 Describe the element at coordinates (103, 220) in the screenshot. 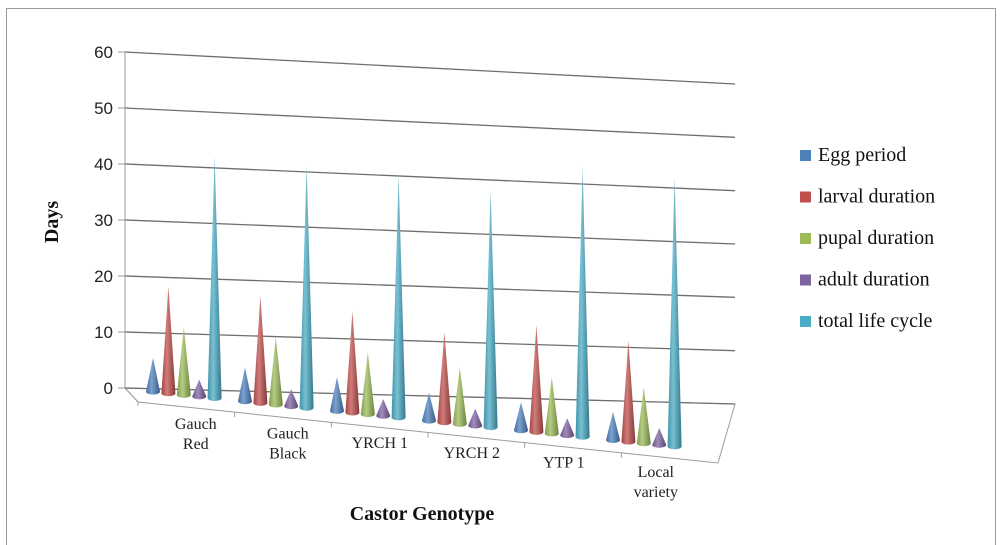

I see `y-tick-label: 30` at that location.